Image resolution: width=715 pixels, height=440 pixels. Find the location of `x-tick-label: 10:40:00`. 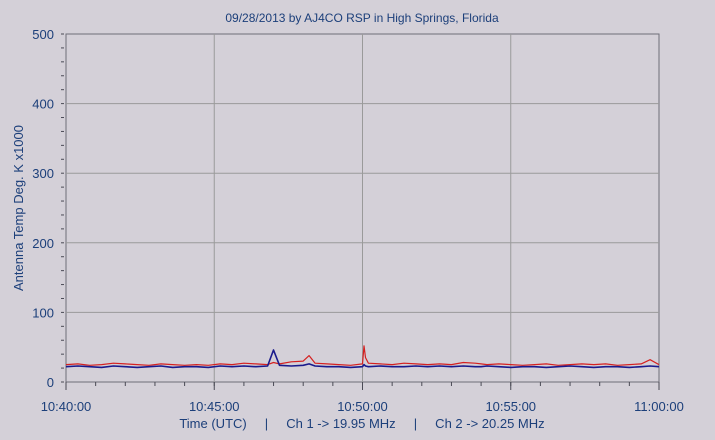

x-tick-label: 10:40:00 is located at coordinates (66, 406).